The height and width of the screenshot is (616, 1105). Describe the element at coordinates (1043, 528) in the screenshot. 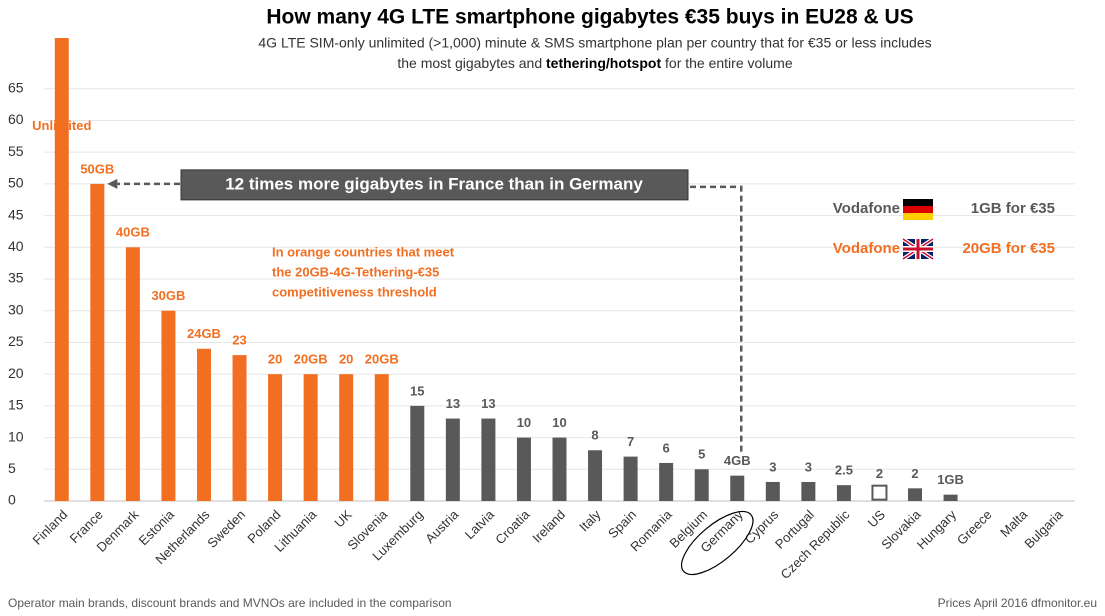

I see `x-tick-label: Bulgaria` at that location.